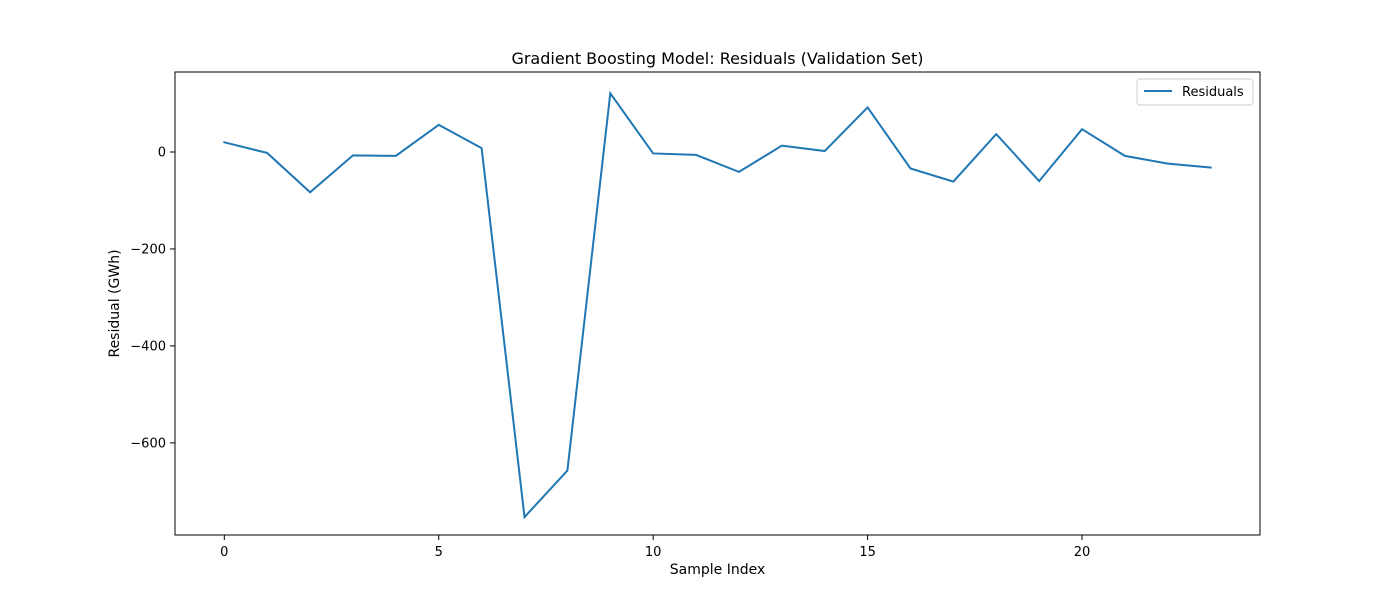  I want to click on y-tick-label: 0, so click(162, 152).